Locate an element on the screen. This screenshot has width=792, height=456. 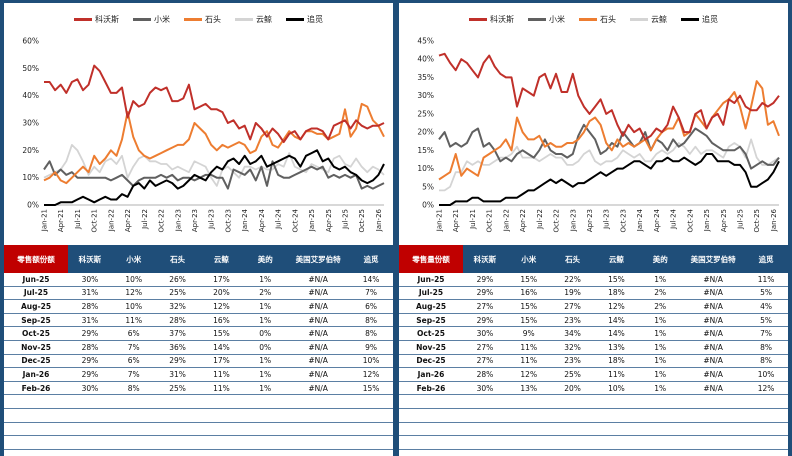
table-cell: 30% is located at coordinates (485, 388).